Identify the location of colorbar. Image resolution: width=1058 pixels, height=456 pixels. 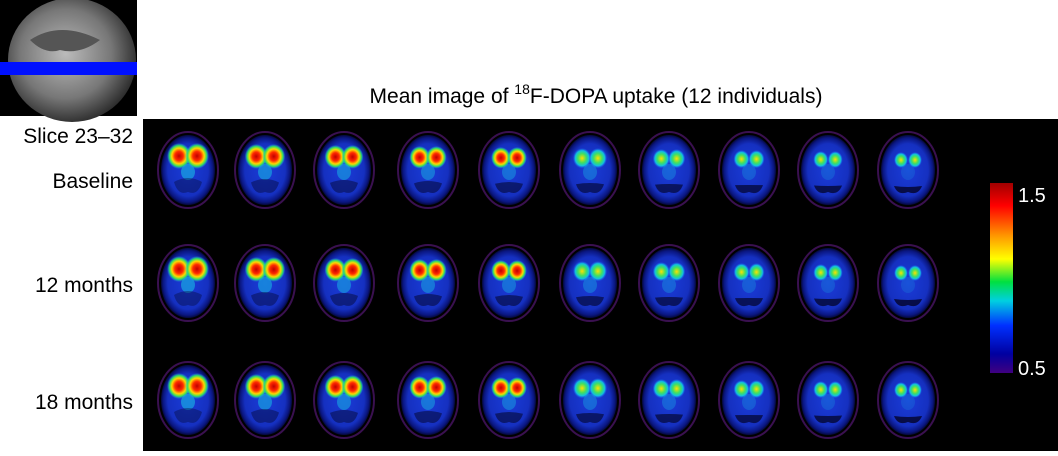
(1001, 278).